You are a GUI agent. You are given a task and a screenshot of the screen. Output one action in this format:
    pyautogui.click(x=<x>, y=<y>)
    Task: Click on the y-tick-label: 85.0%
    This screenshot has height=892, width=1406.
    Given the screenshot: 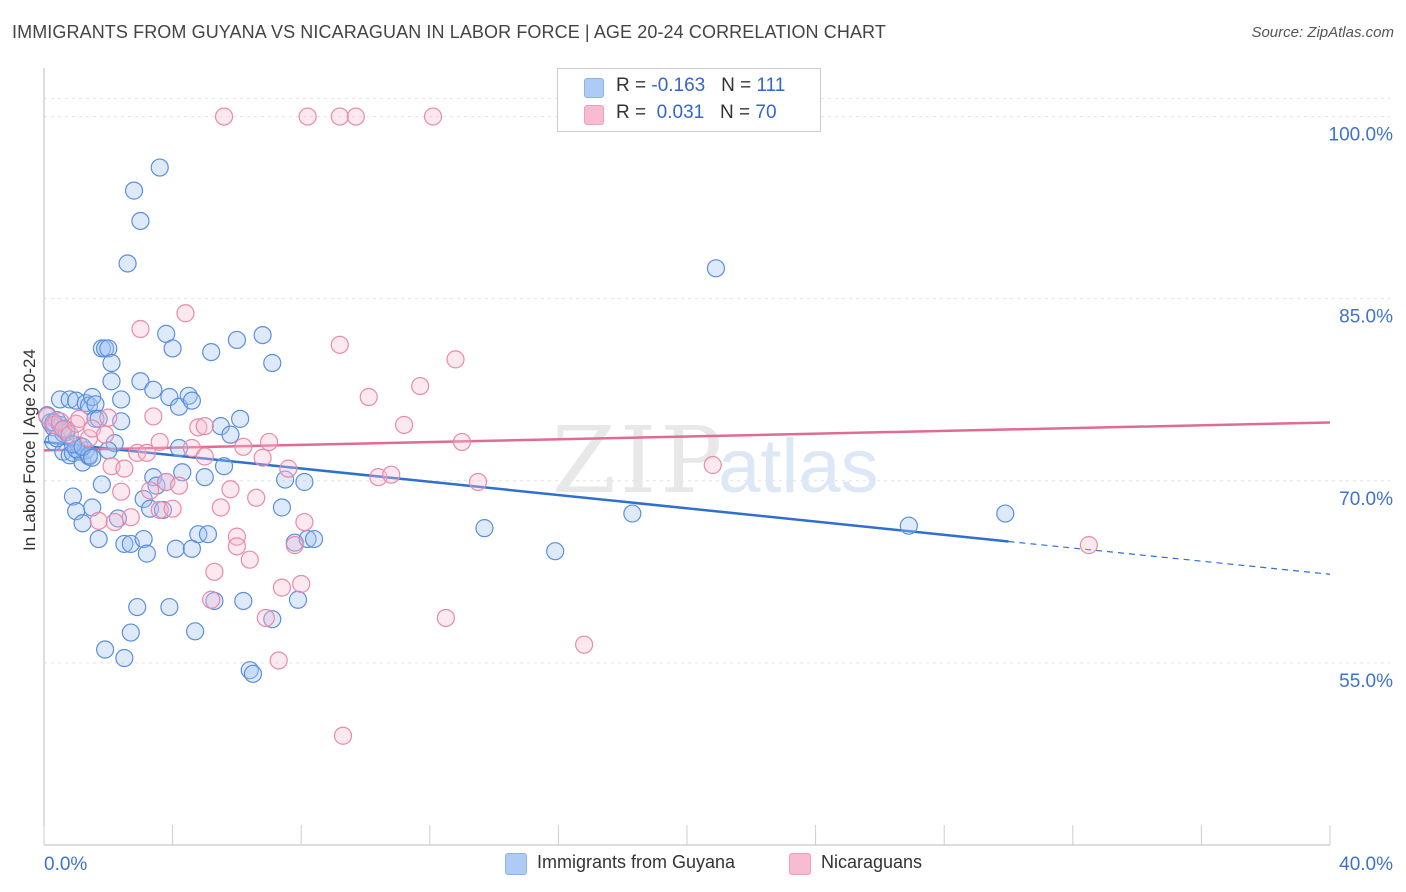 What is the action you would take?
    pyautogui.click(x=1366, y=317)
    